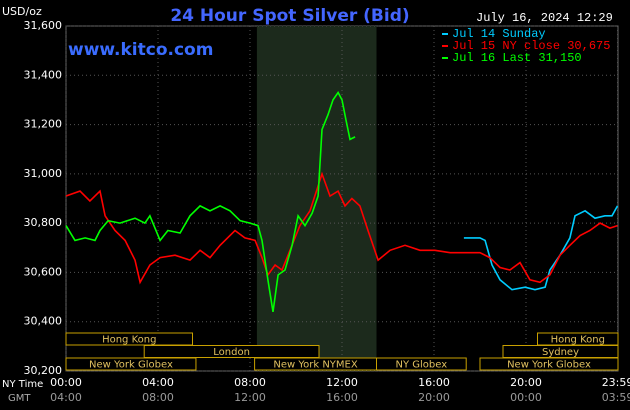 The image size is (630, 410). What do you see at coordinates (289, 16) in the screenshot?
I see `chart-title: 24 Hour Spot Silver (Bid)` at bounding box center [289, 16].